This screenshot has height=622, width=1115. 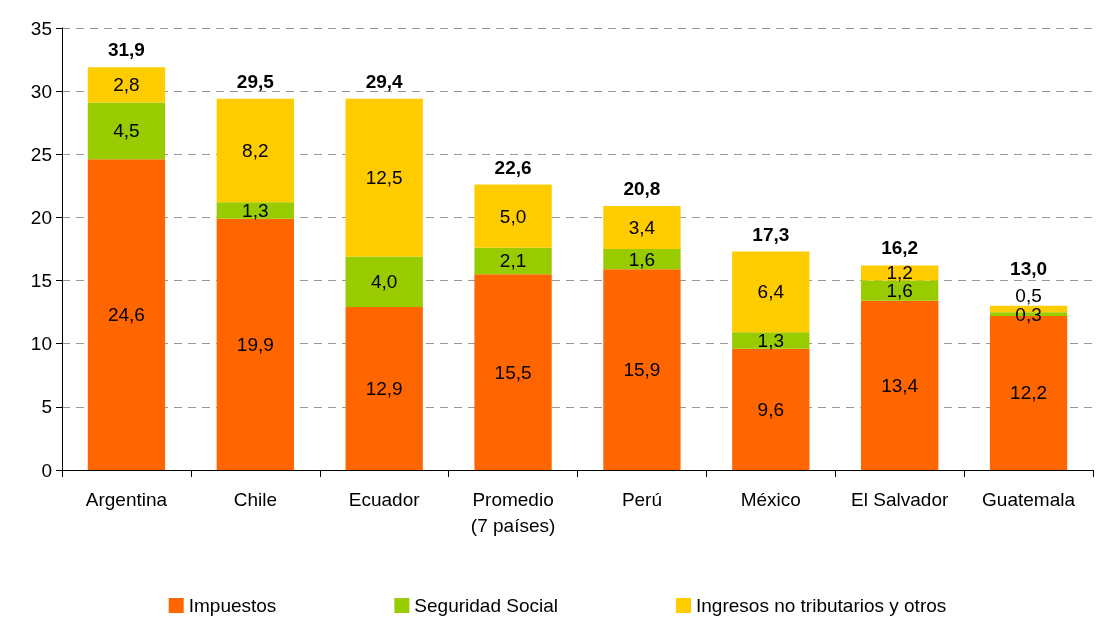 What do you see at coordinates (384, 81) in the screenshot?
I see `total-label: 29,4` at bounding box center [384, 81].